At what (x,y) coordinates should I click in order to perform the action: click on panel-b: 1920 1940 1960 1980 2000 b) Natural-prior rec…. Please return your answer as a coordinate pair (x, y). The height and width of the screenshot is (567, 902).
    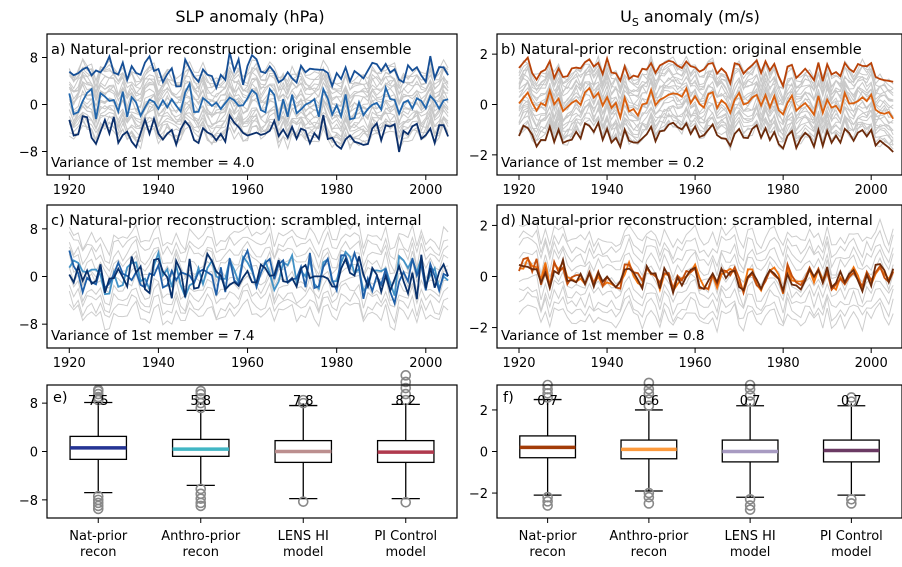
    Looking at the image, I should click on (685, 115).